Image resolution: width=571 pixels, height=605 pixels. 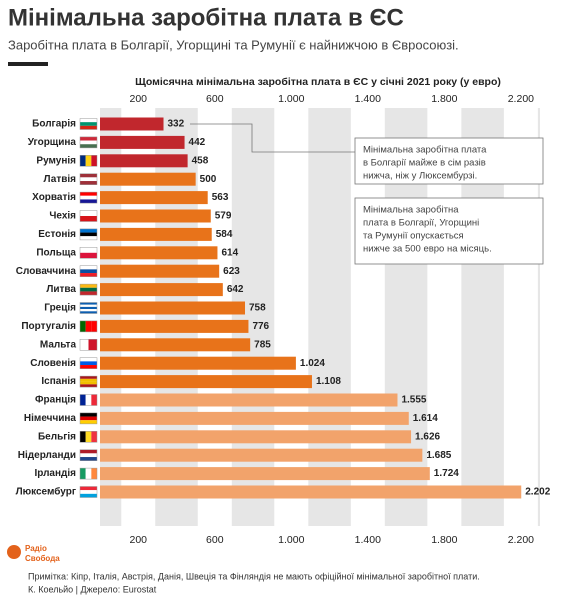 I want to click on category-label: Ірландія, so click(x=55, y=473).